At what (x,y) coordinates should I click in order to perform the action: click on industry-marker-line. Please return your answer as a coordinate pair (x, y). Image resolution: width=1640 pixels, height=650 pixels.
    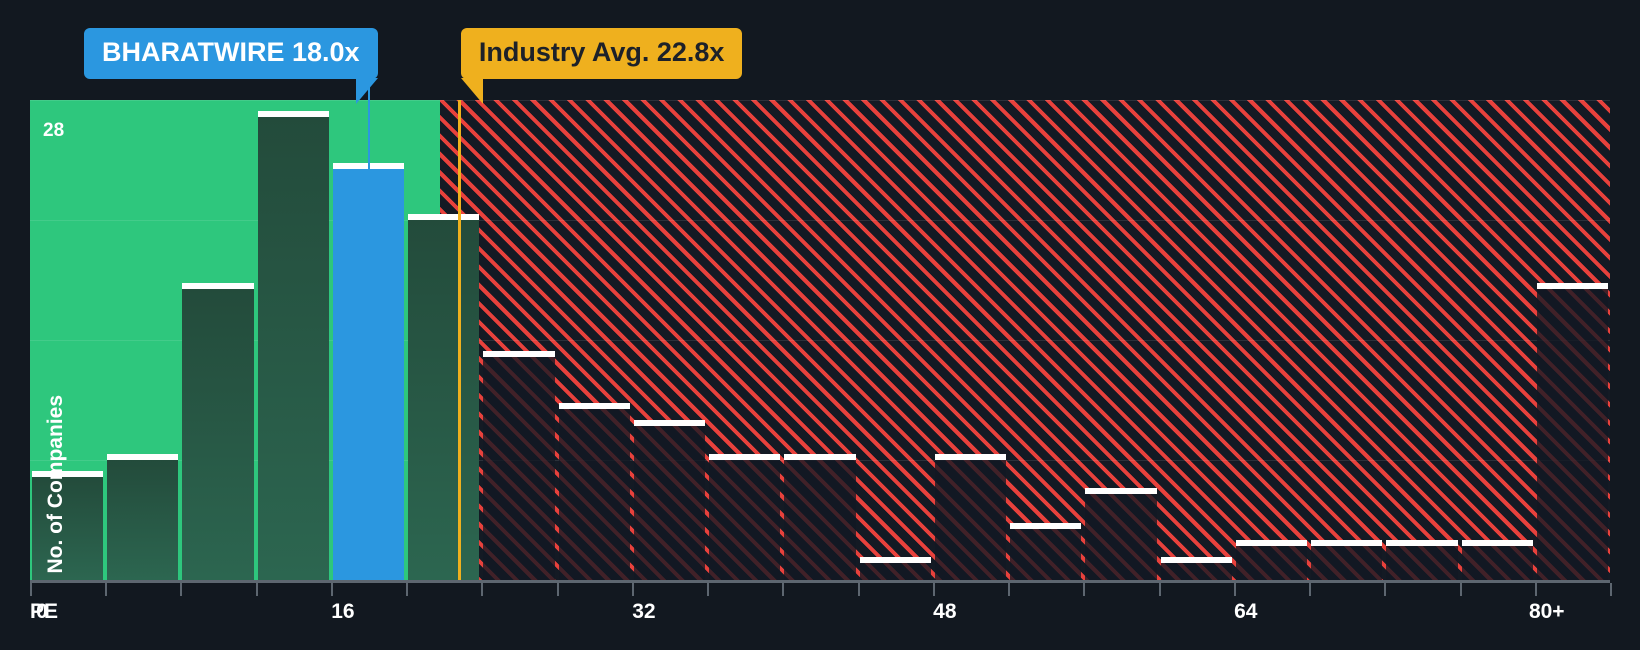
    Looking at the image, I should click on (459, 340).